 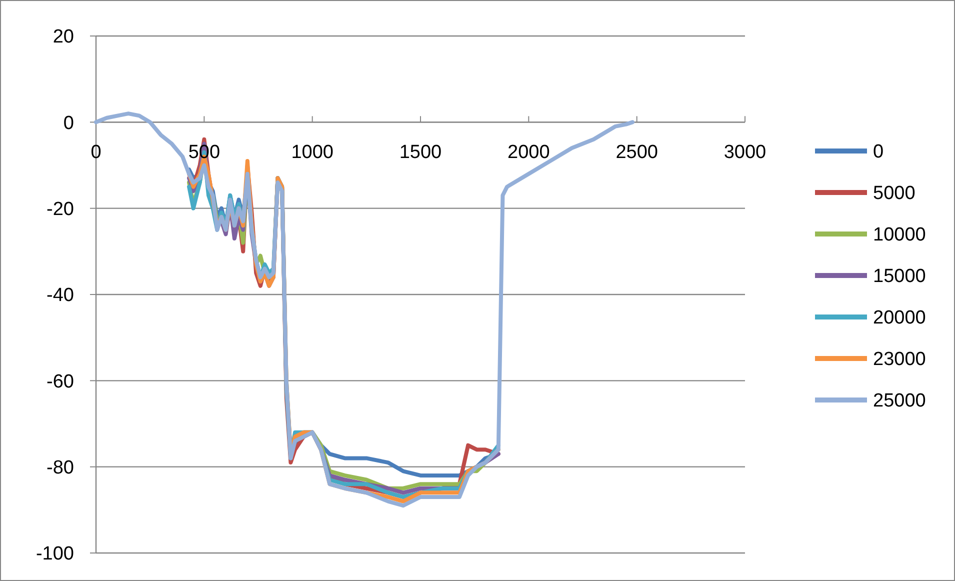 What do you see at coordinates (60, 209) in the screenshot?
I see `y-tick-label: -20` at bounding box center [60, 209].